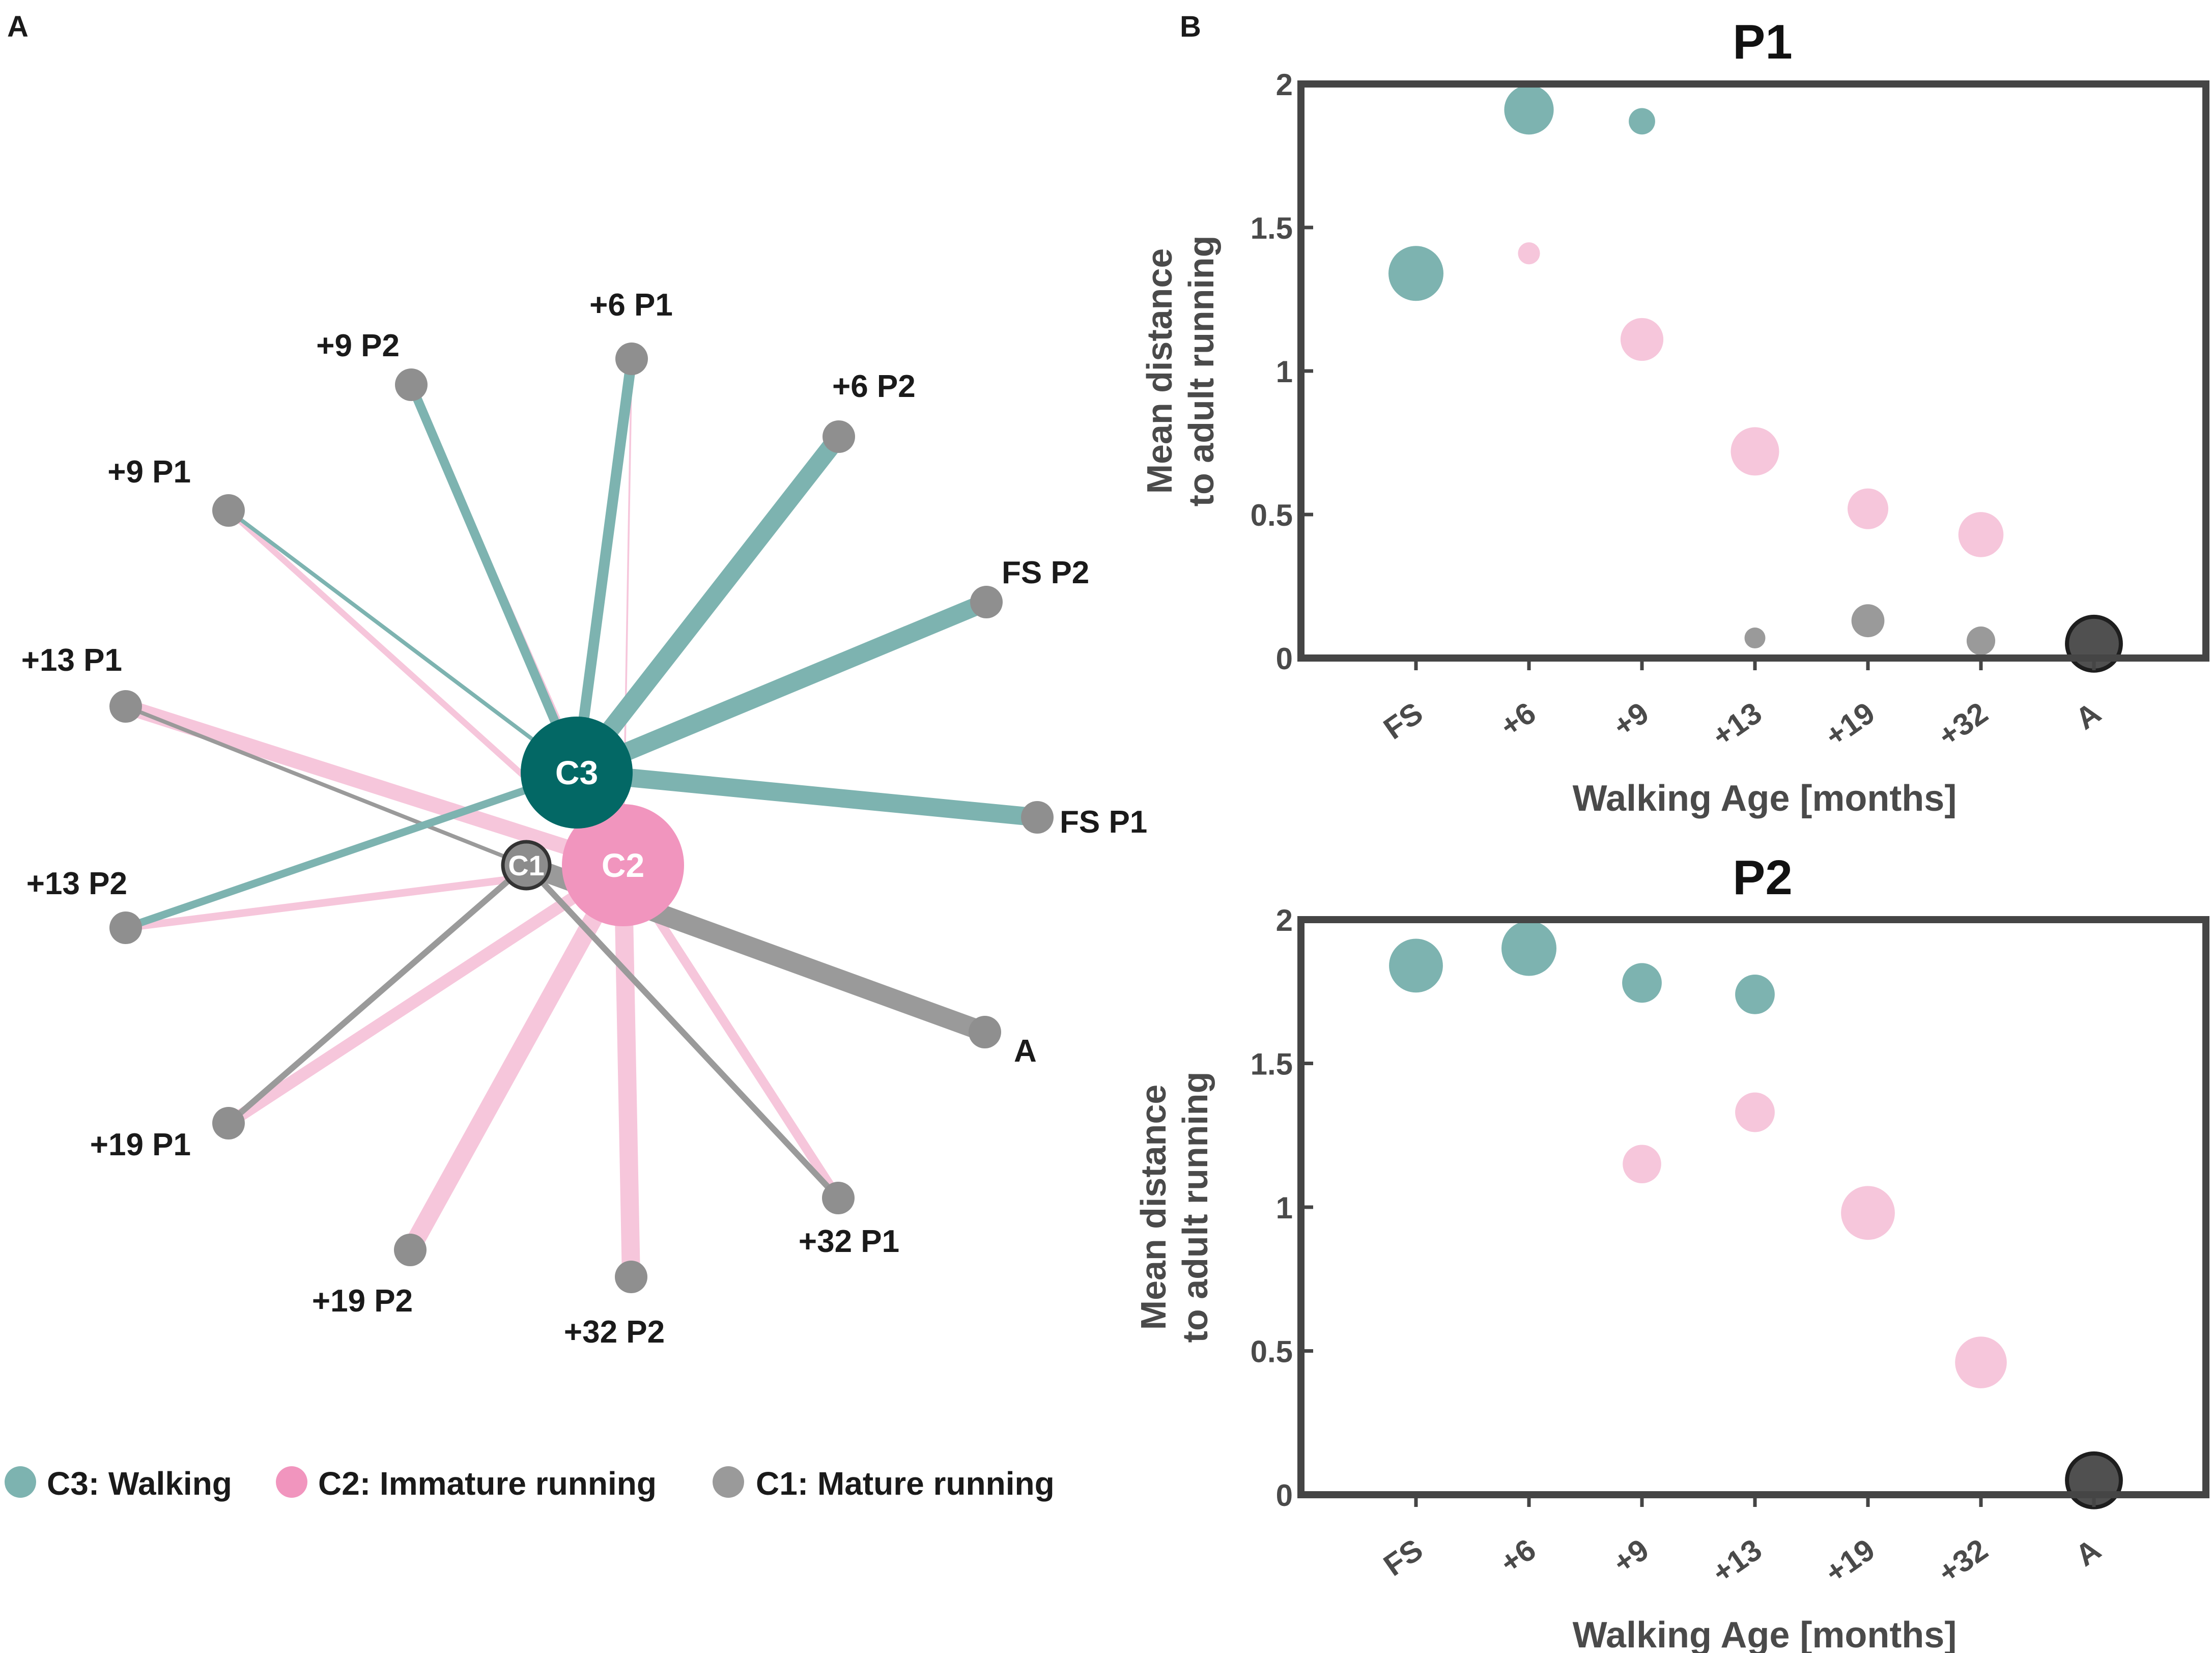  I want to click on x-axis-label-p1: Walking Age [months], so click(1765, 798).